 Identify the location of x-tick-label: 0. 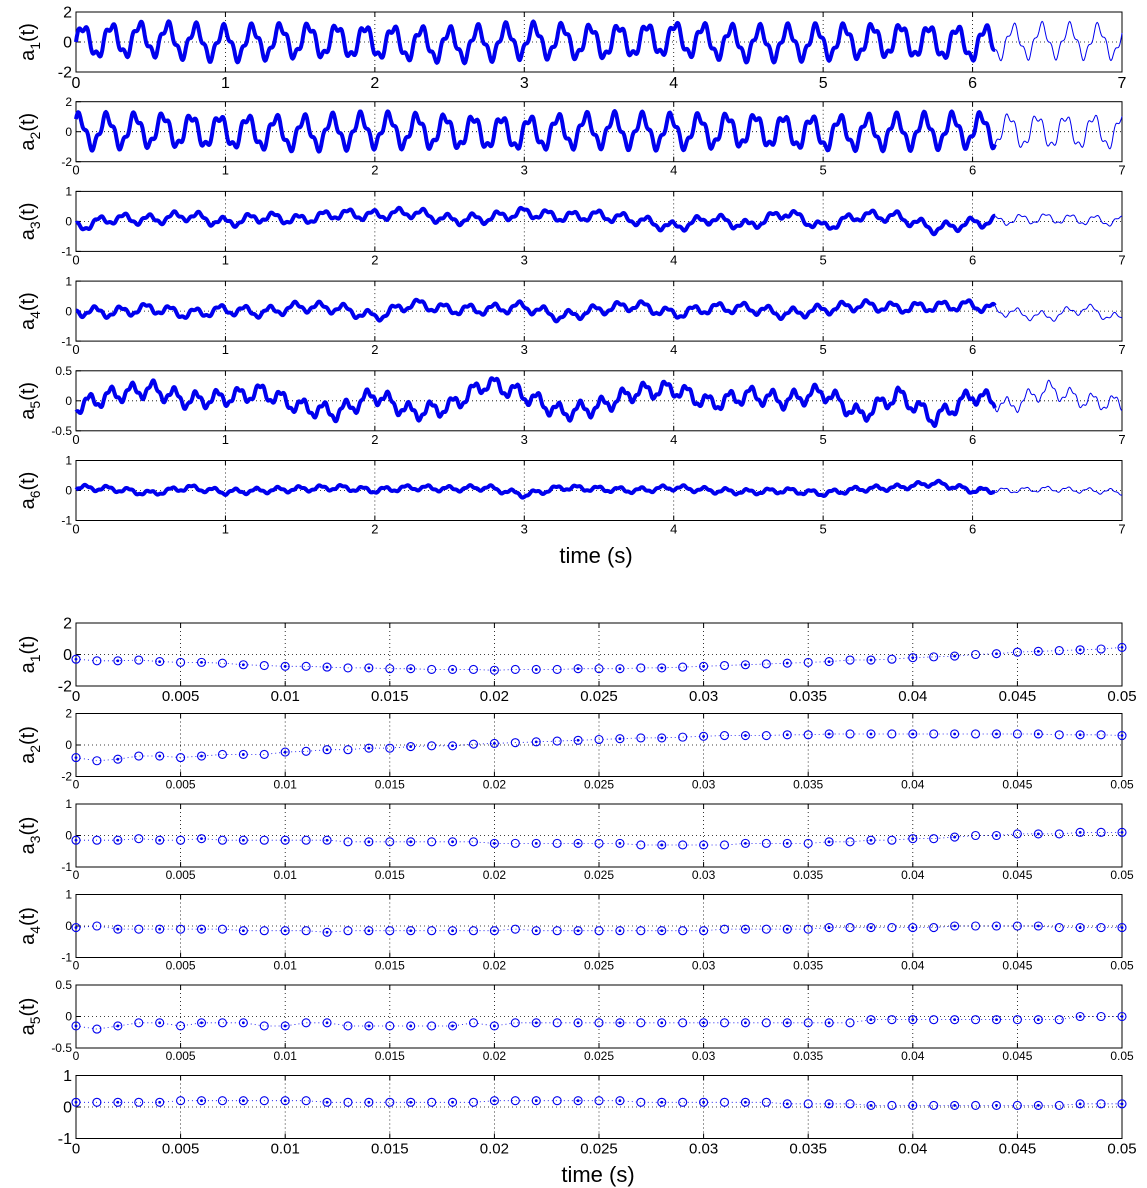
(76, 696).